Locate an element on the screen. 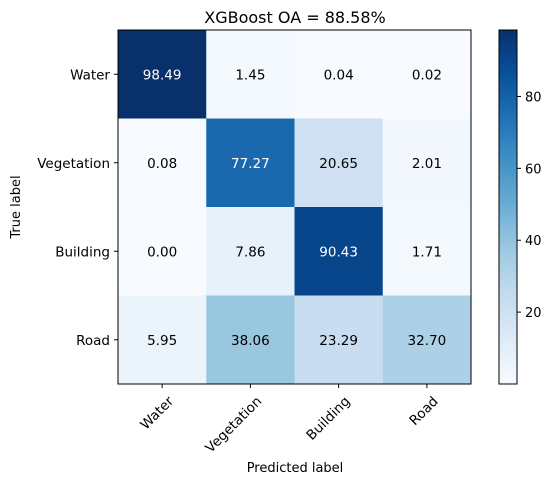 The width and height of the screenshot is (550, 485). colorbar-tick-label: 80 is located at coordinates (533, 97).